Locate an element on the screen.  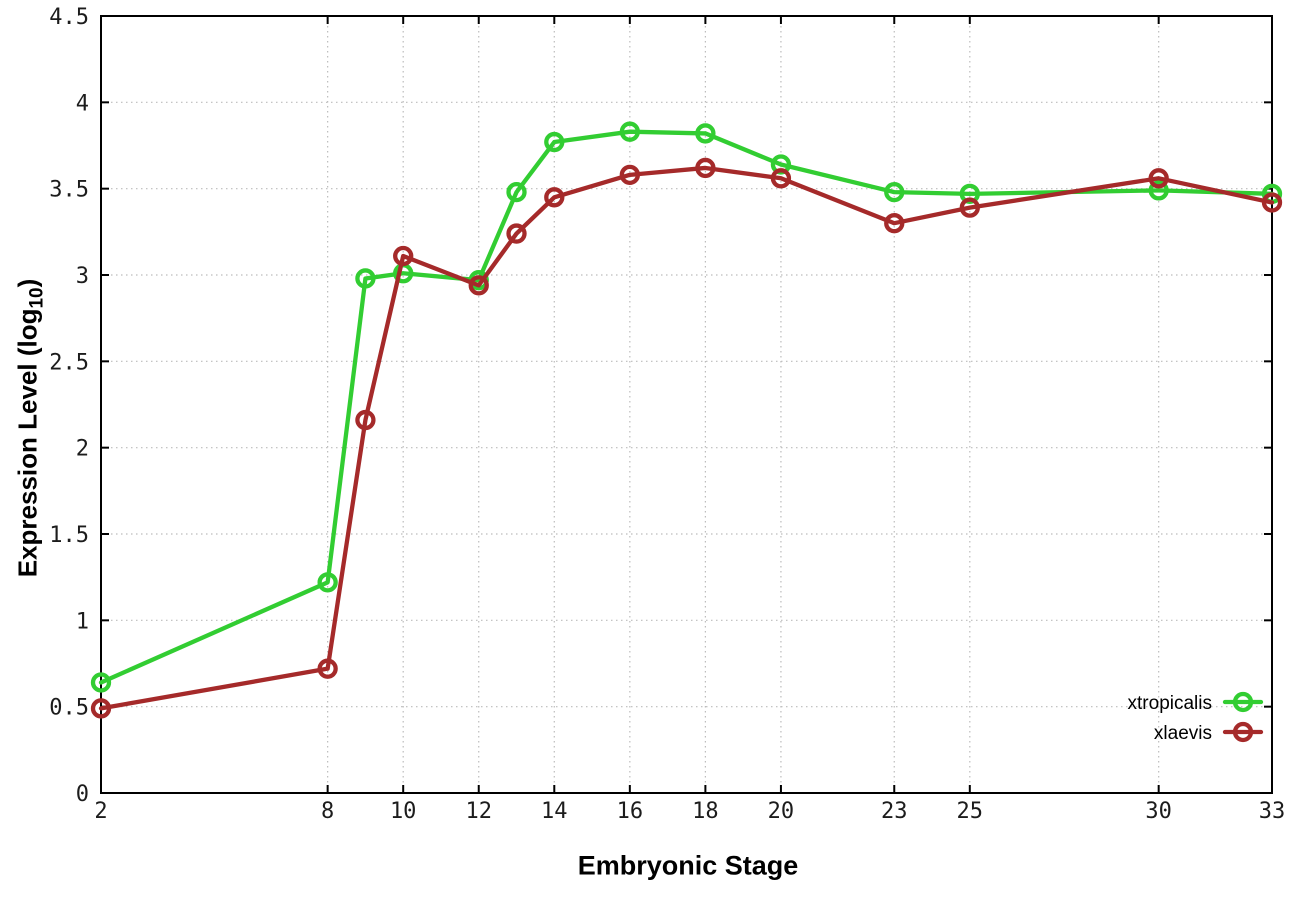
y-tick-label: 2.5 is located at coordinates (69, 362).